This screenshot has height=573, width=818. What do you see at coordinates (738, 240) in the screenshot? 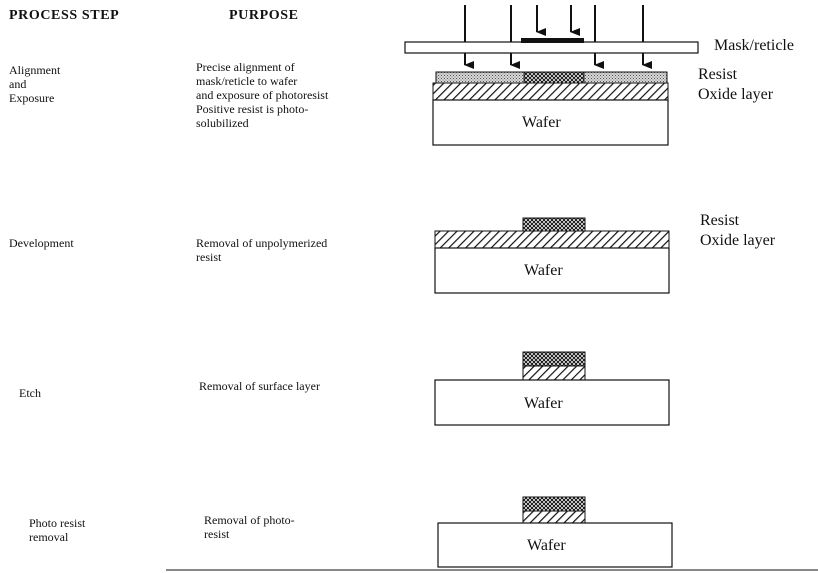
I see `oxide-layer-label-2: Oxide layer` at bounding box center [738, 240].